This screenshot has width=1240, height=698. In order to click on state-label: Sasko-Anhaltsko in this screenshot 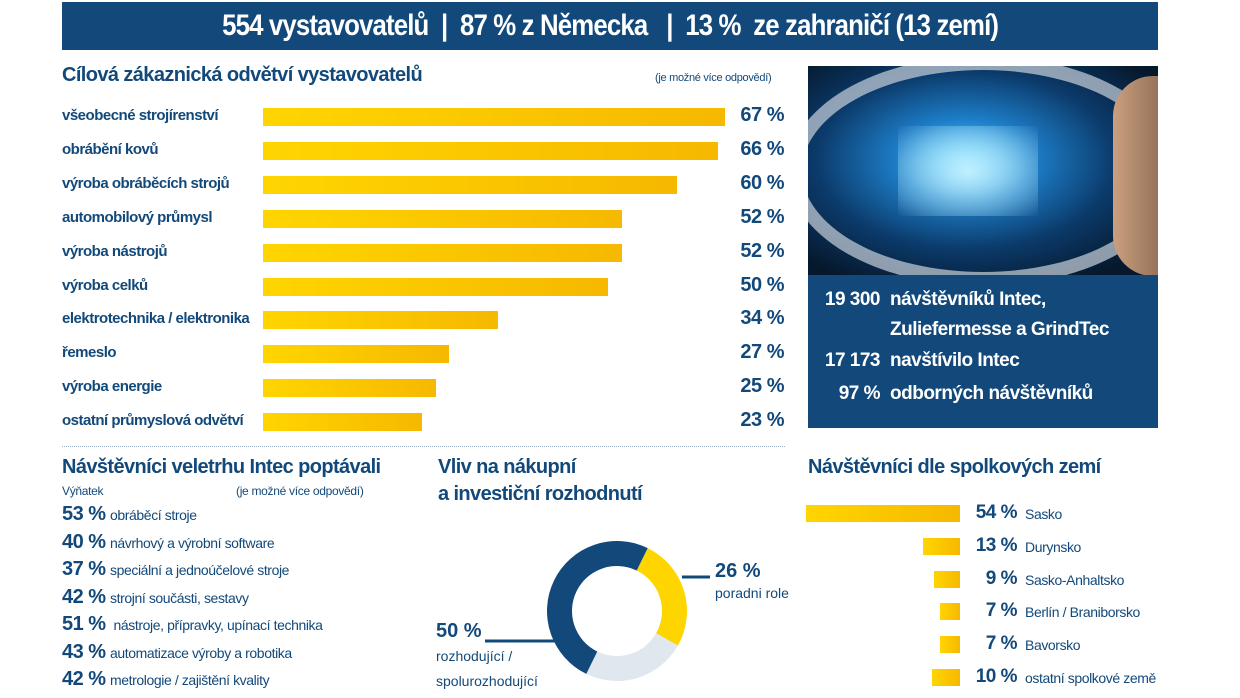, I will do `click(1075, 579)`.